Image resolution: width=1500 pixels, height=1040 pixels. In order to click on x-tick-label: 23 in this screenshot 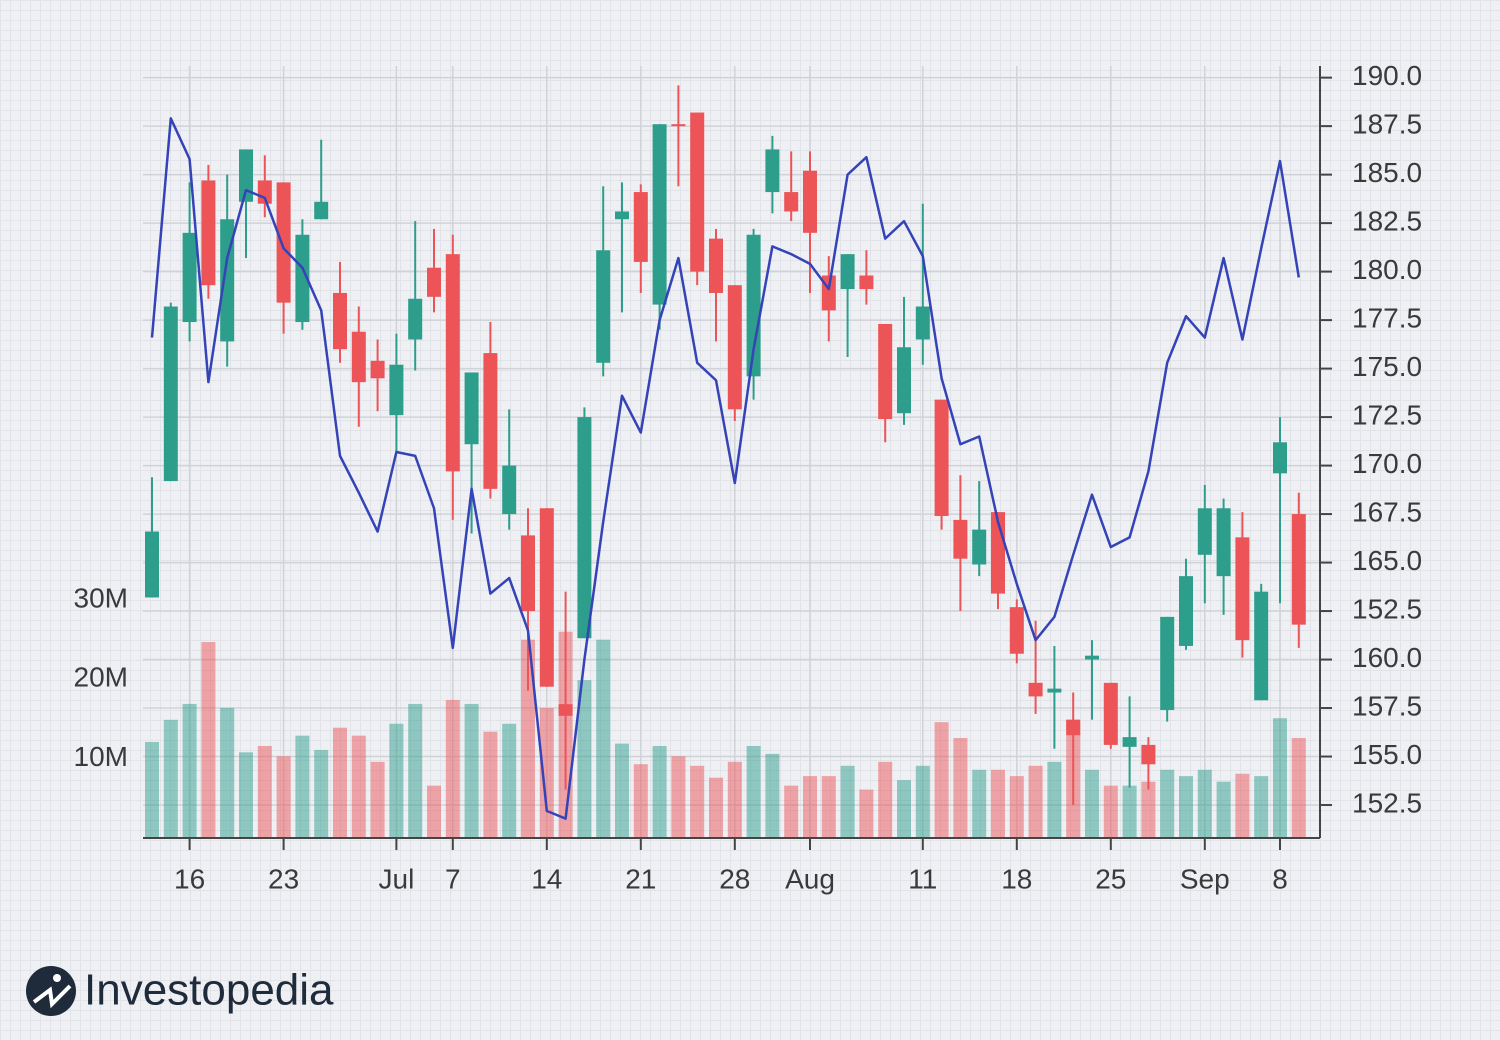, I will do `click(283, 878)`.